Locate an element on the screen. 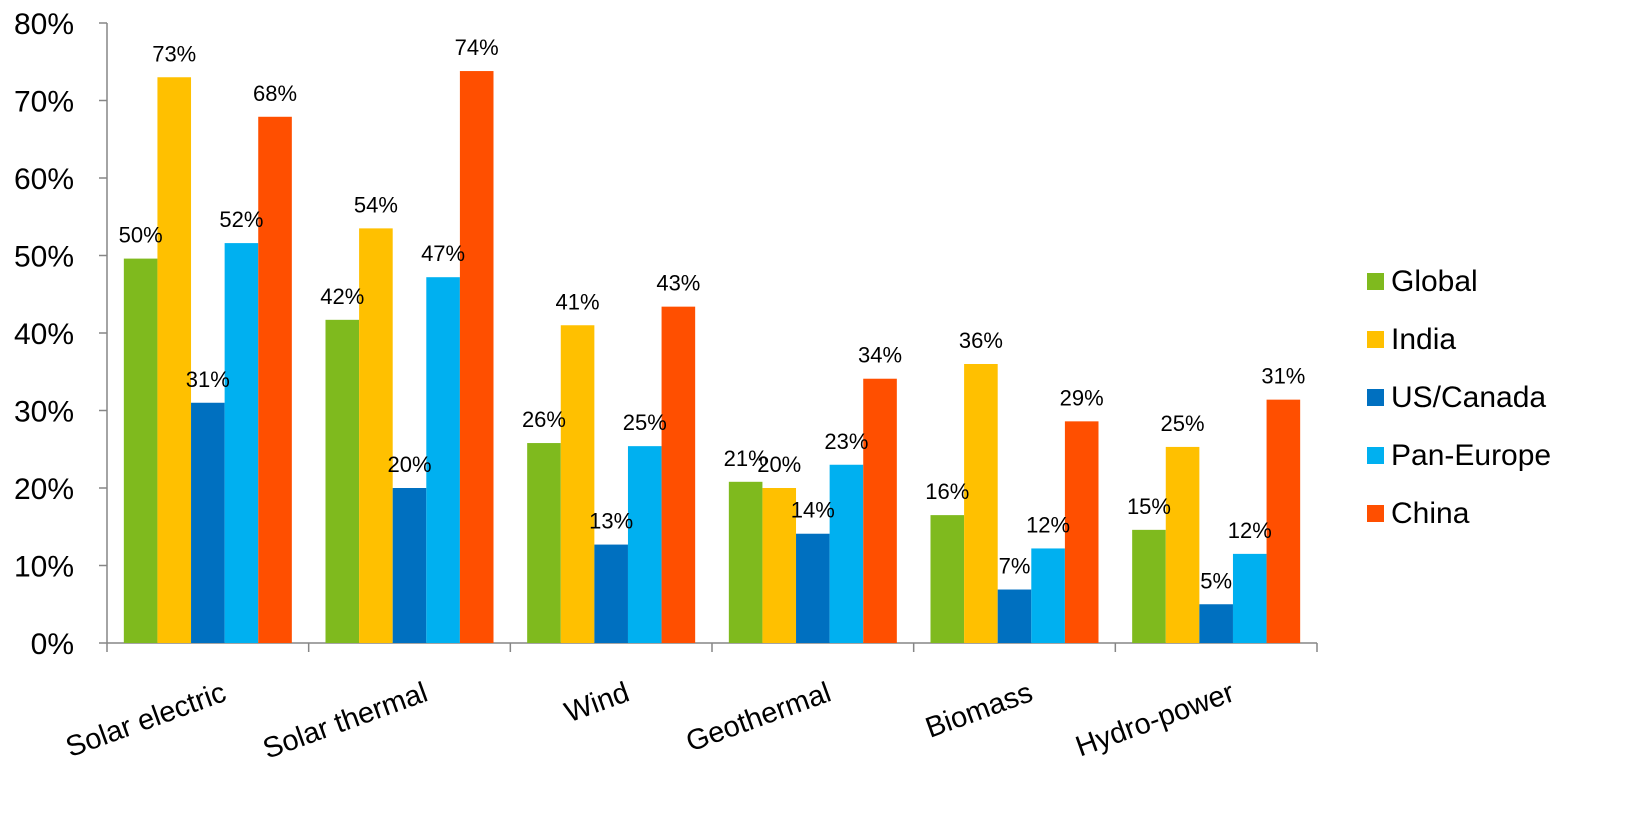 Image resolution: width=1643 pixels, height=830 pixels. y-tick-label: 80% is located at coordinates (44, 24).